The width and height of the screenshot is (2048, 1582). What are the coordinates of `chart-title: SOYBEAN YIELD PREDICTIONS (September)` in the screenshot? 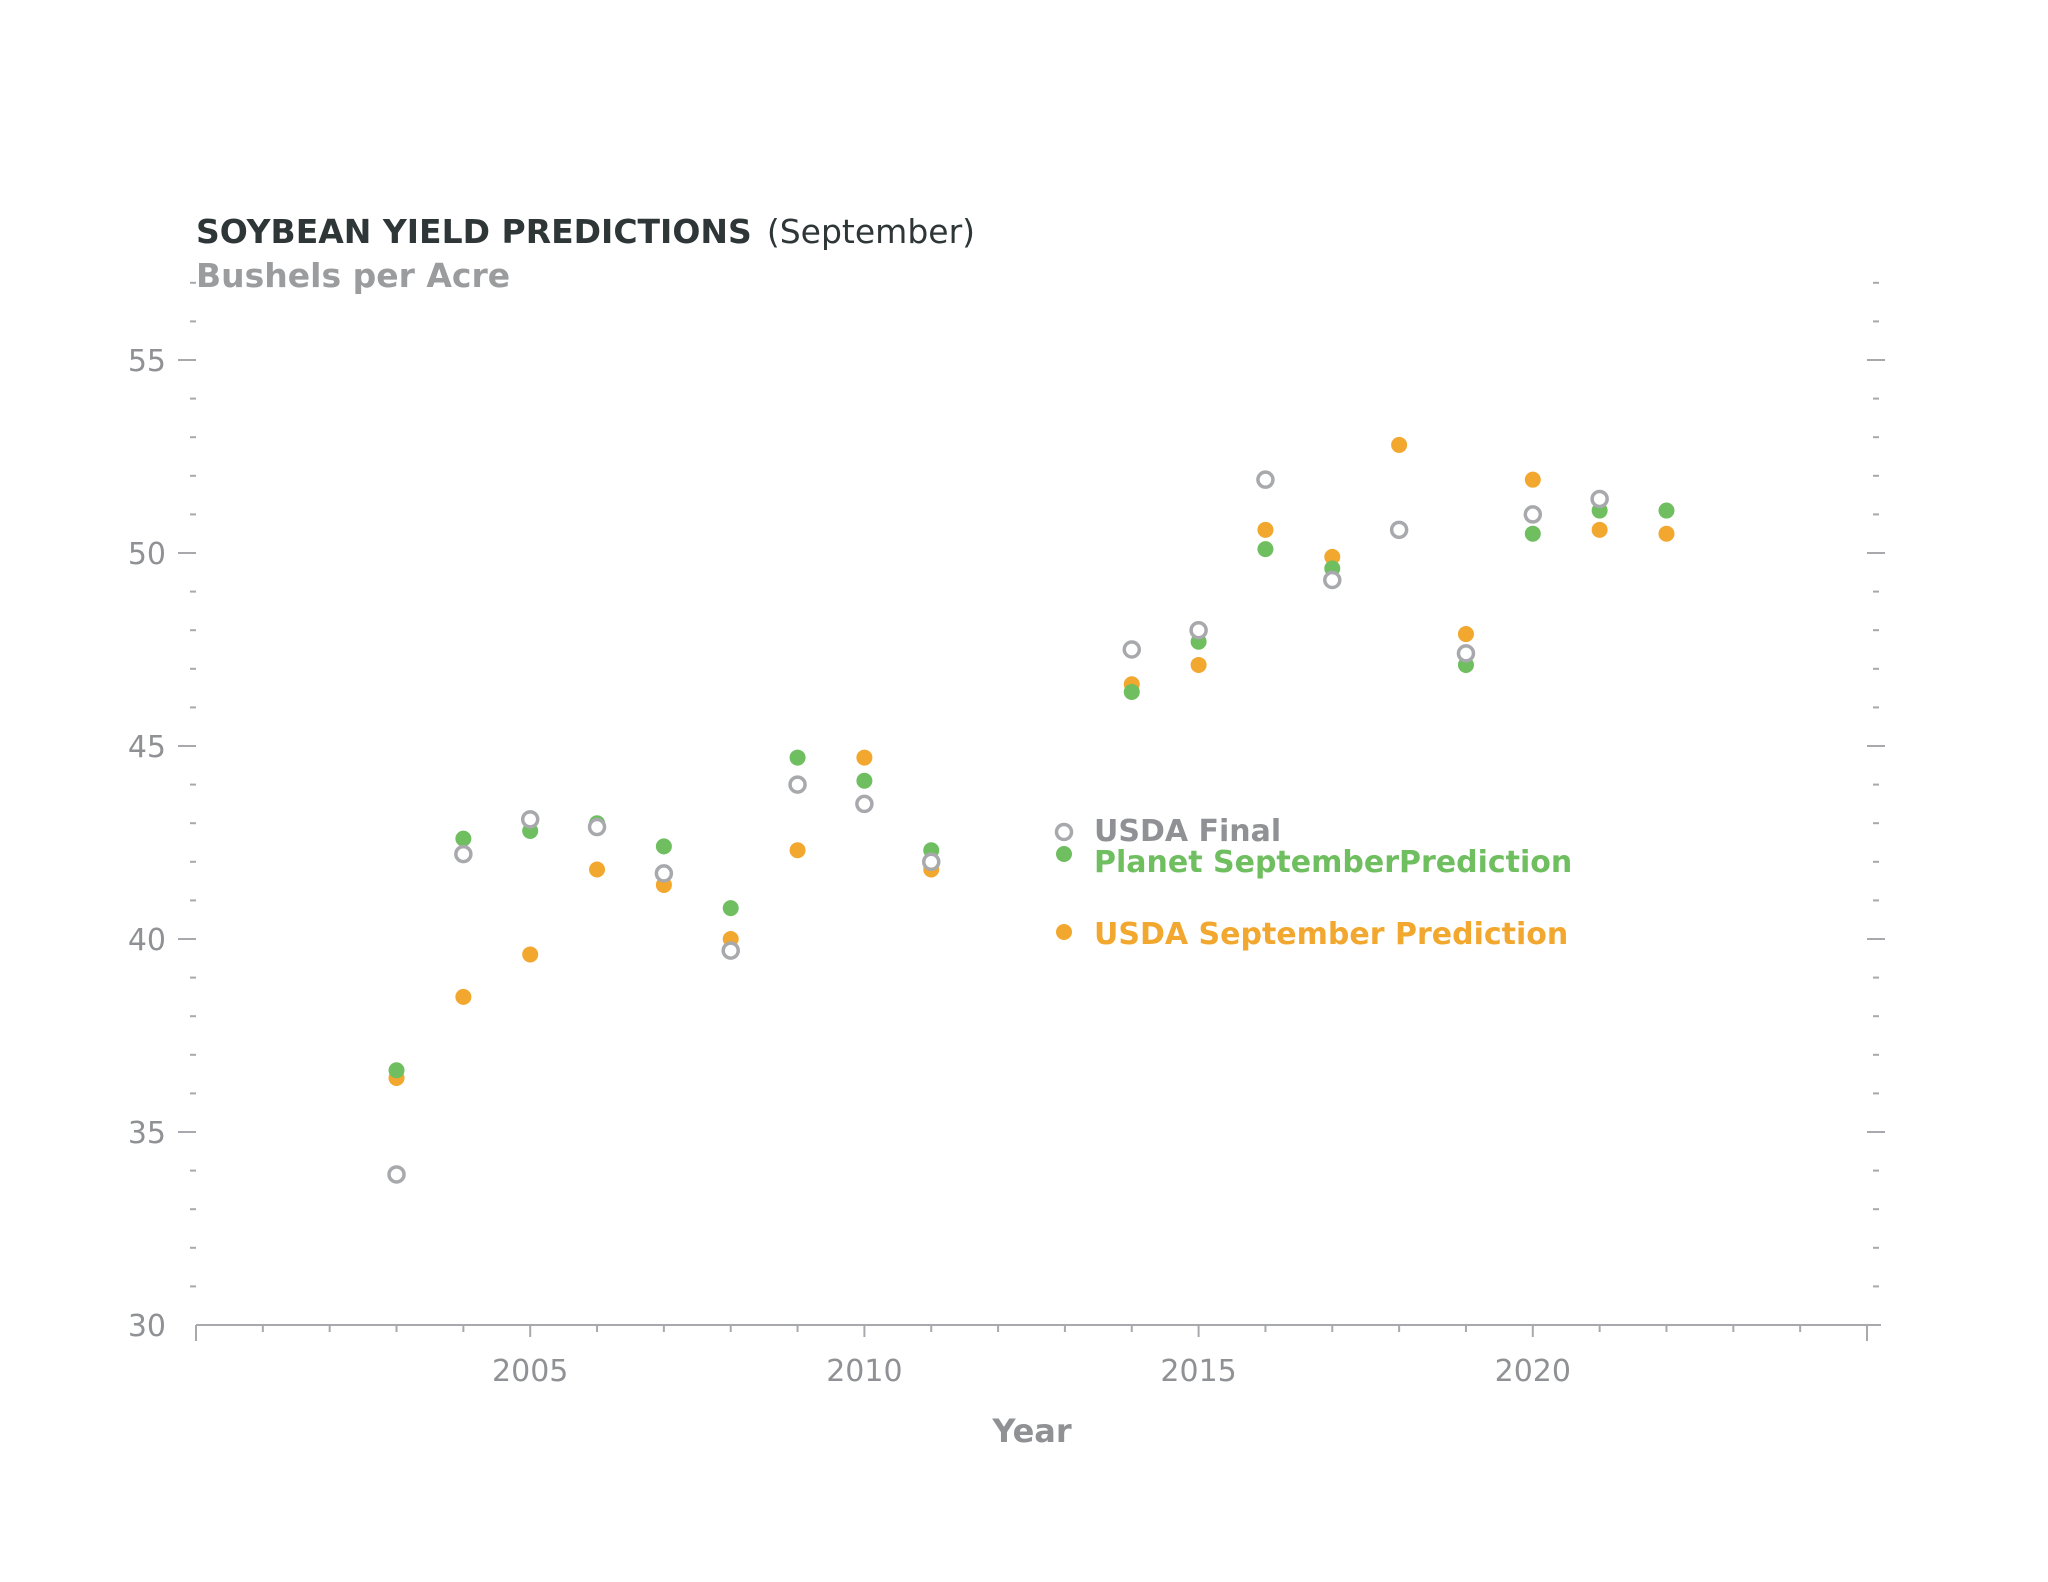 It's located at (585, 231).